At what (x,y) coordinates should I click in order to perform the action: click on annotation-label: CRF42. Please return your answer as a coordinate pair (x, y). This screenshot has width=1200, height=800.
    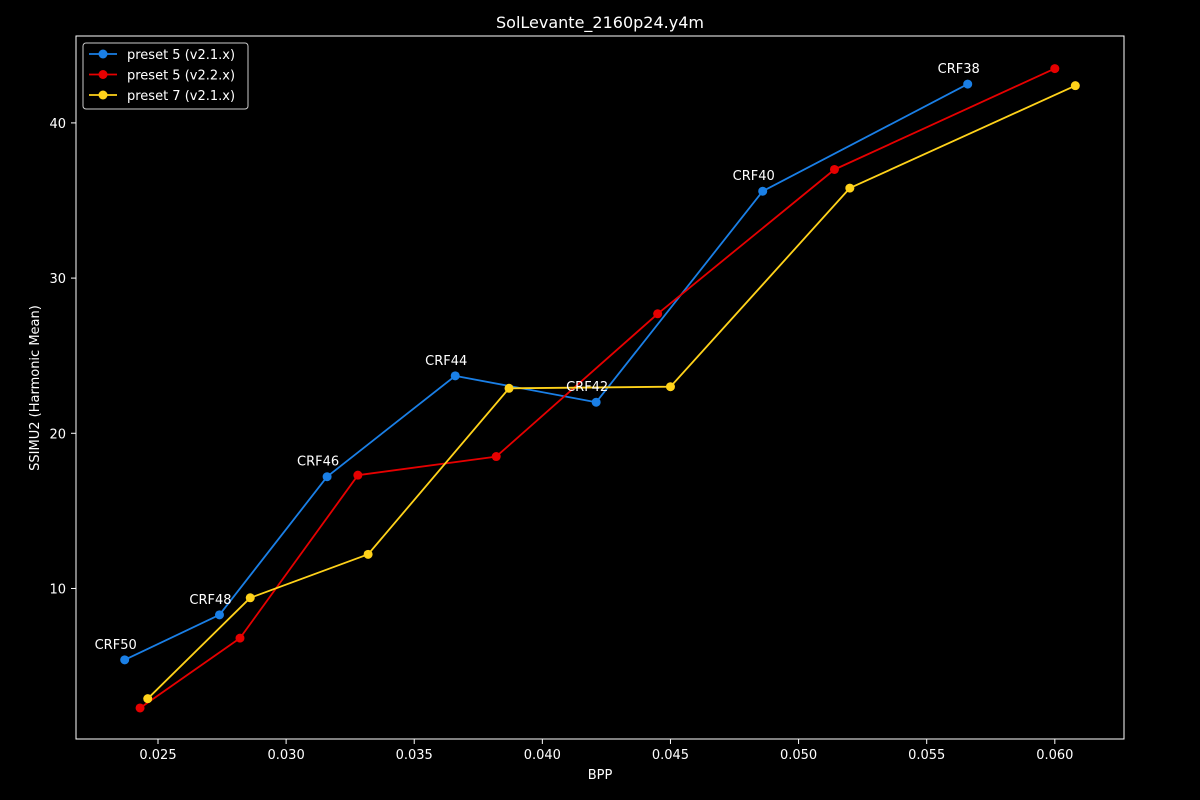
    Looking at the image, I should click on (587, 387).